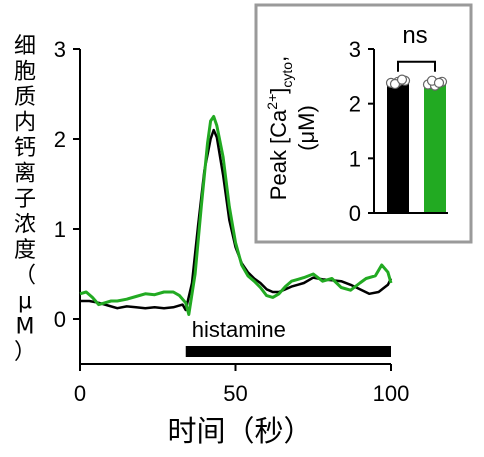  What do you see at coordinates (355, 158) in the screenshot?
I see `inset-y-tick-label: 1` at bounding box center [355, 158].